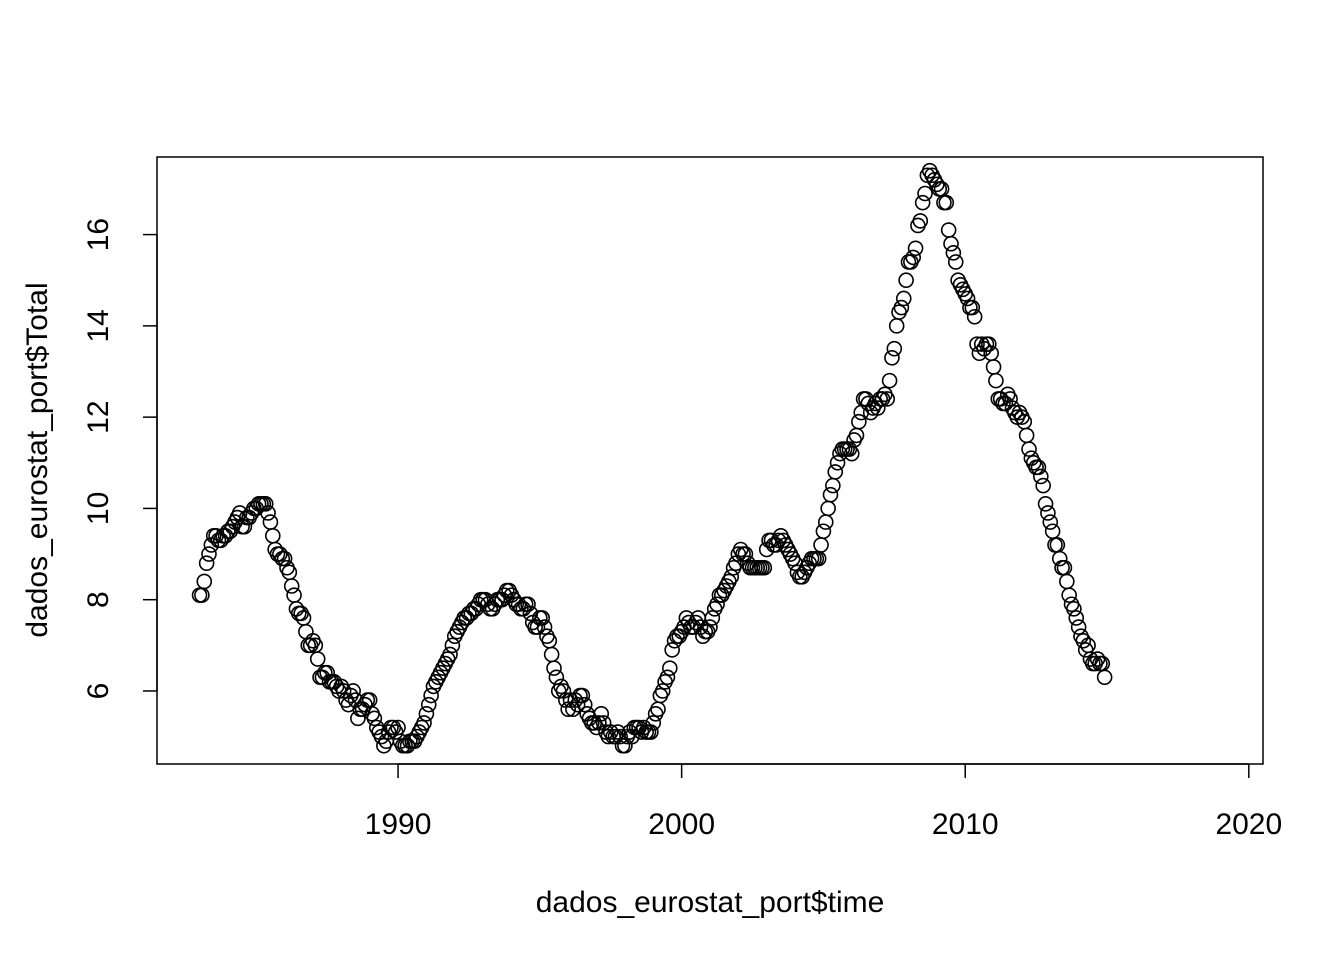 The height and width of the screenshot is (960, 1344). Describe the element at coordinates (1248, 824) in the screenshot. I see `x-tick-label: 2020` at that location.